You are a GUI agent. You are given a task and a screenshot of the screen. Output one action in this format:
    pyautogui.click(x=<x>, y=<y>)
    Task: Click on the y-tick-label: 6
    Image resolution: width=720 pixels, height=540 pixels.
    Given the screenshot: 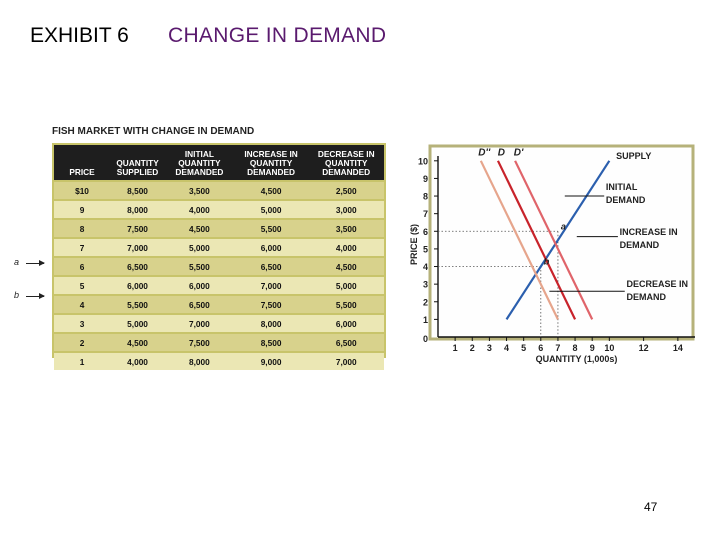 What is the action you would take?
    pyautogui.click(x=425, y=232)
    